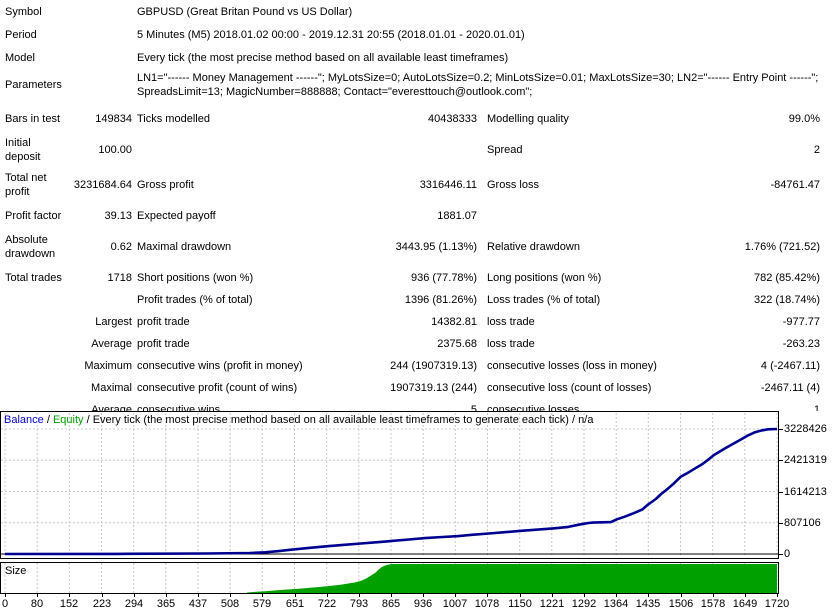 This screenshot has width=833, height=611. Describe the element at coordinates (26, 185) in the screenshot. I see `row-label: Total net profit` at that location.